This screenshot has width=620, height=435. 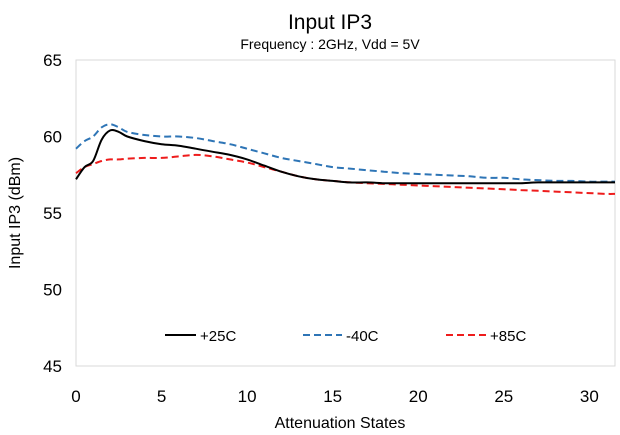 I want to click on series-layer, so click(x=345, y=159).